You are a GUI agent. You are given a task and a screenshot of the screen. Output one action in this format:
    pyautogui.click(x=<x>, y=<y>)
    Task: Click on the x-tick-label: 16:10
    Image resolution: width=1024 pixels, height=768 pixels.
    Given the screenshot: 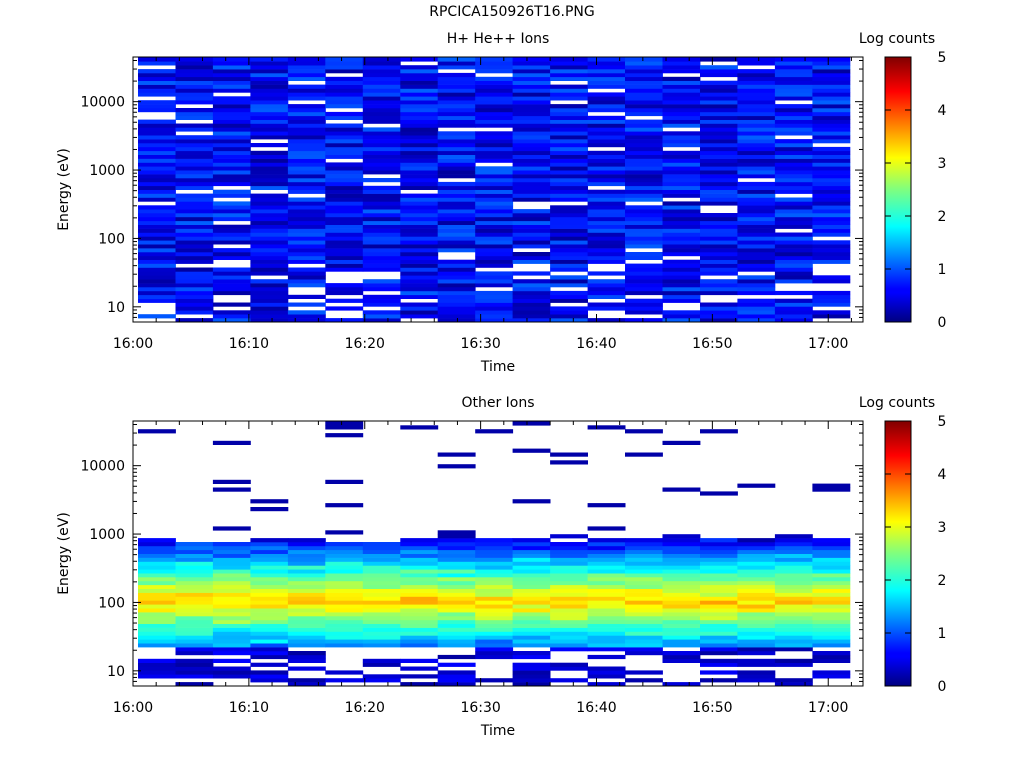 What is the action you would take?
    pyautogui.click(x=249, y=708)
    